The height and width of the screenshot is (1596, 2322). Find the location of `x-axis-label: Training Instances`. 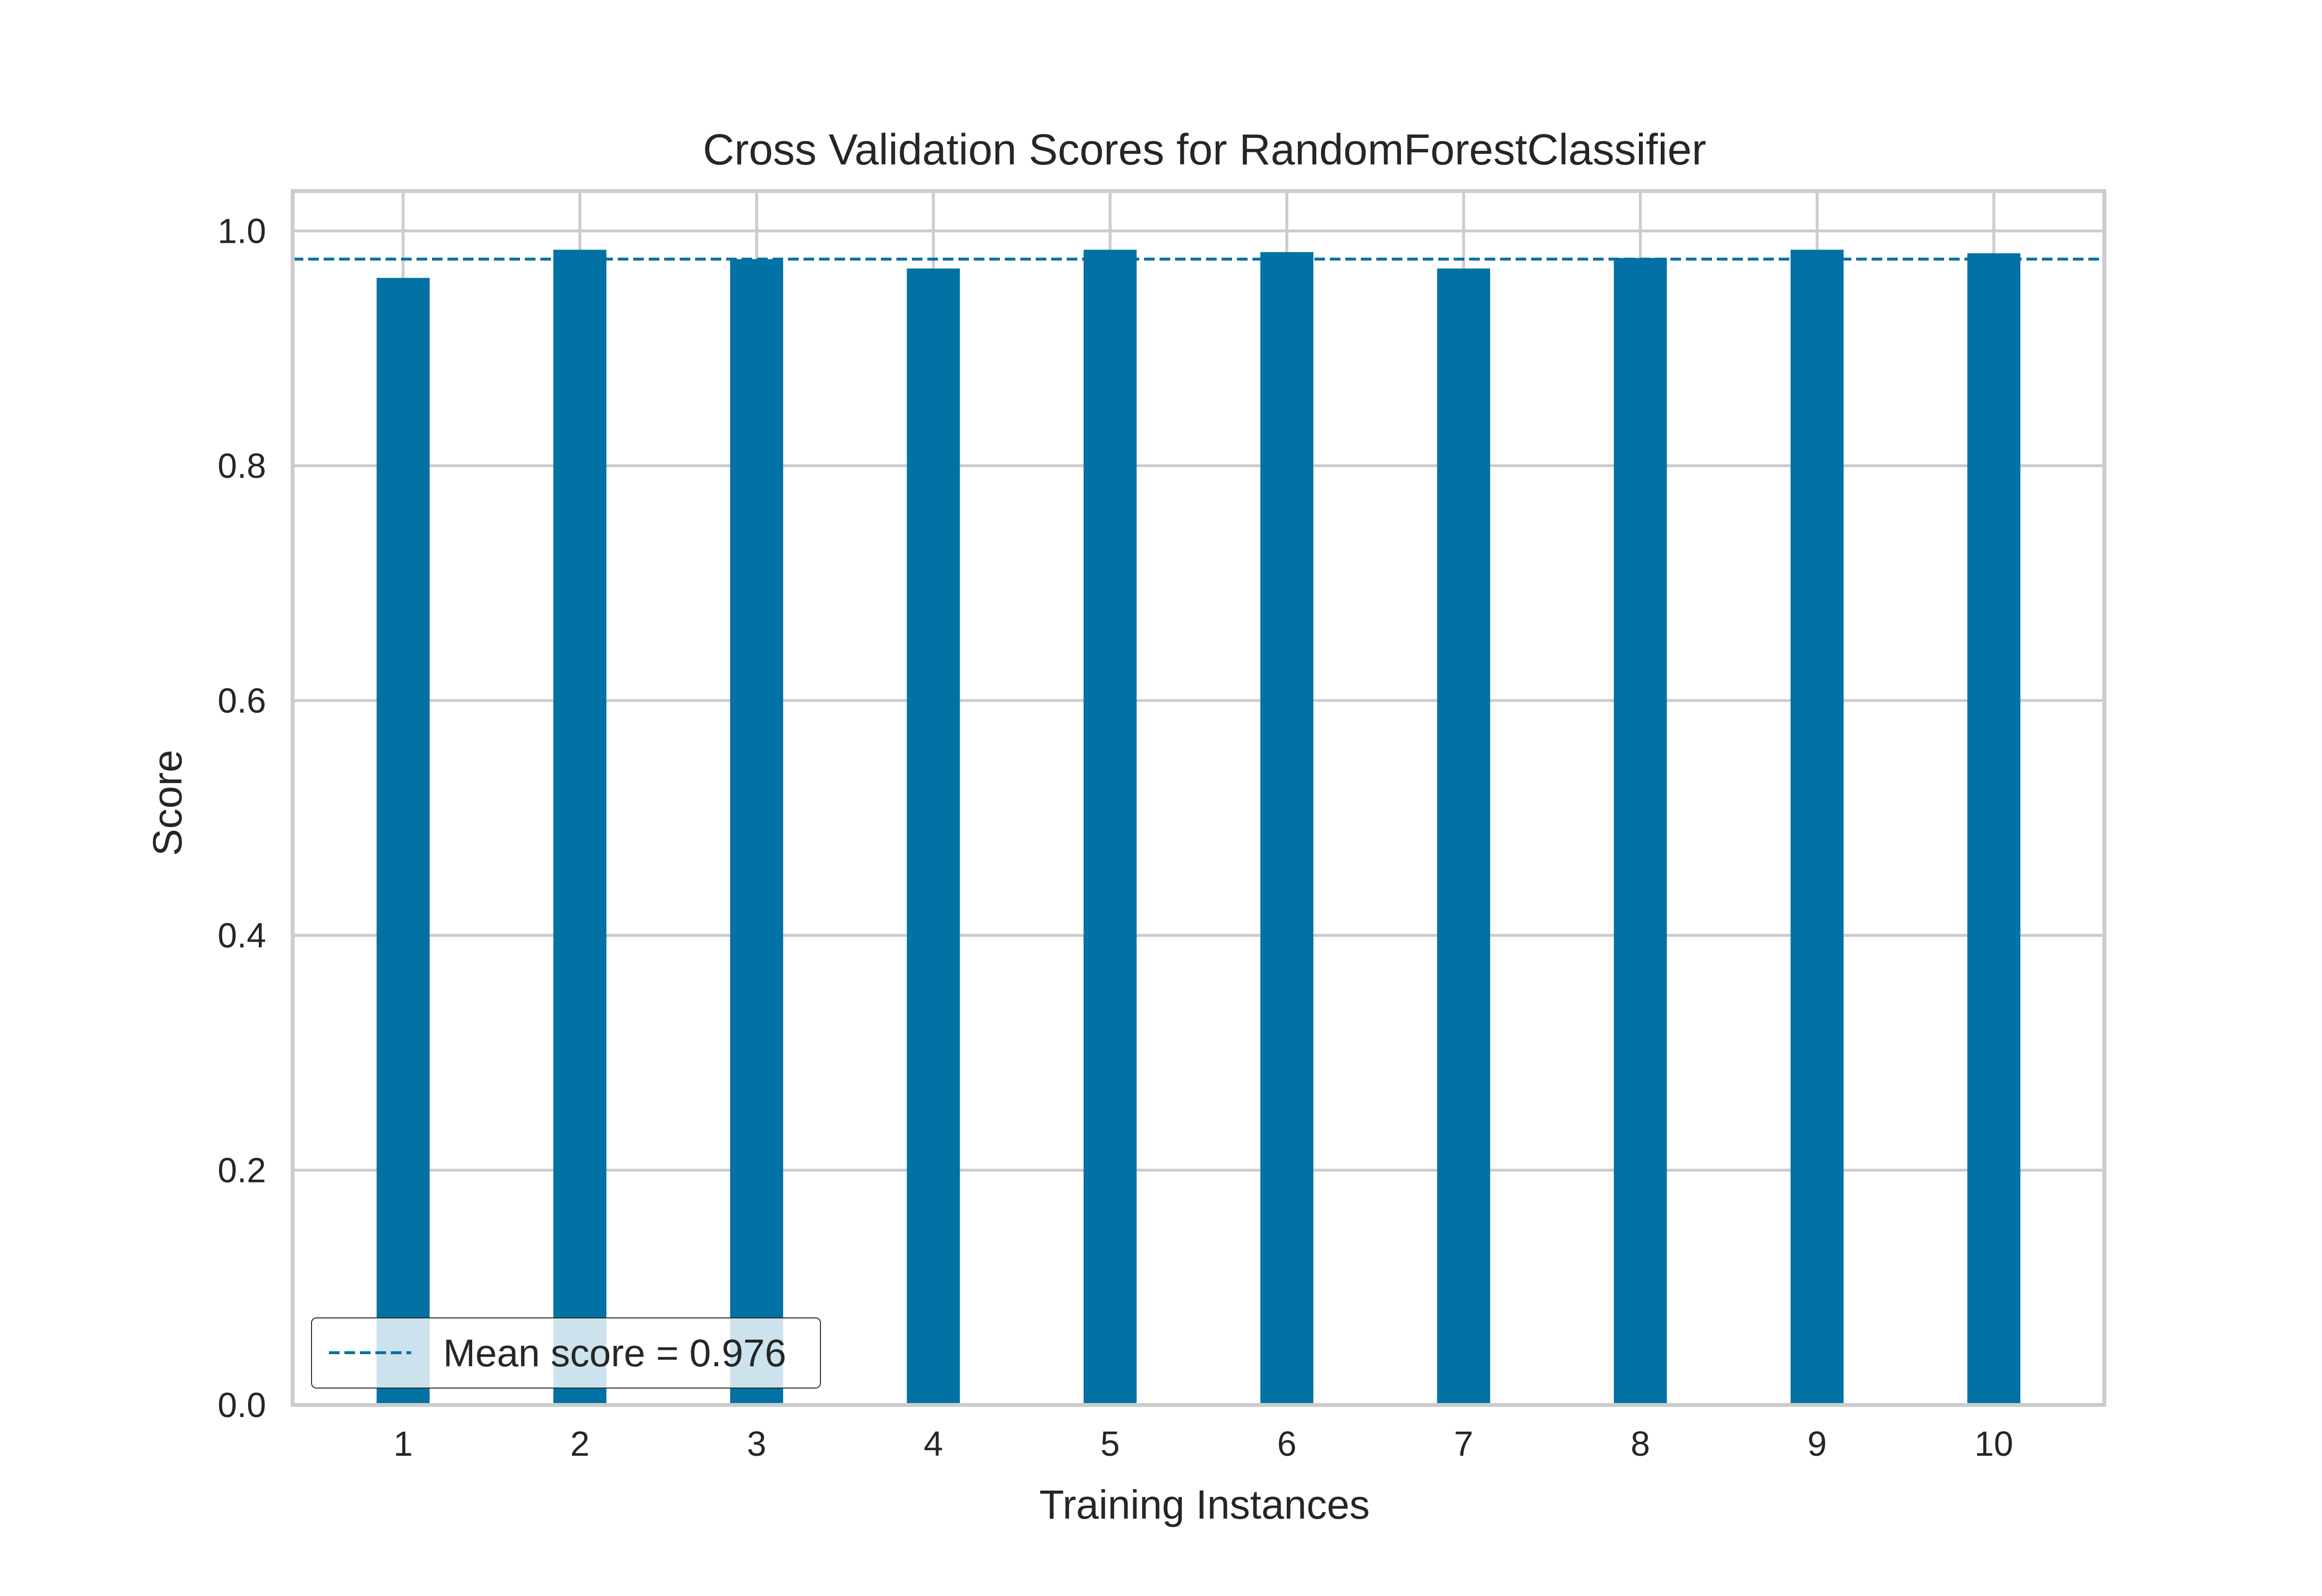

x-axis-label: Training Instances is located at coordinates (1204, 1504).